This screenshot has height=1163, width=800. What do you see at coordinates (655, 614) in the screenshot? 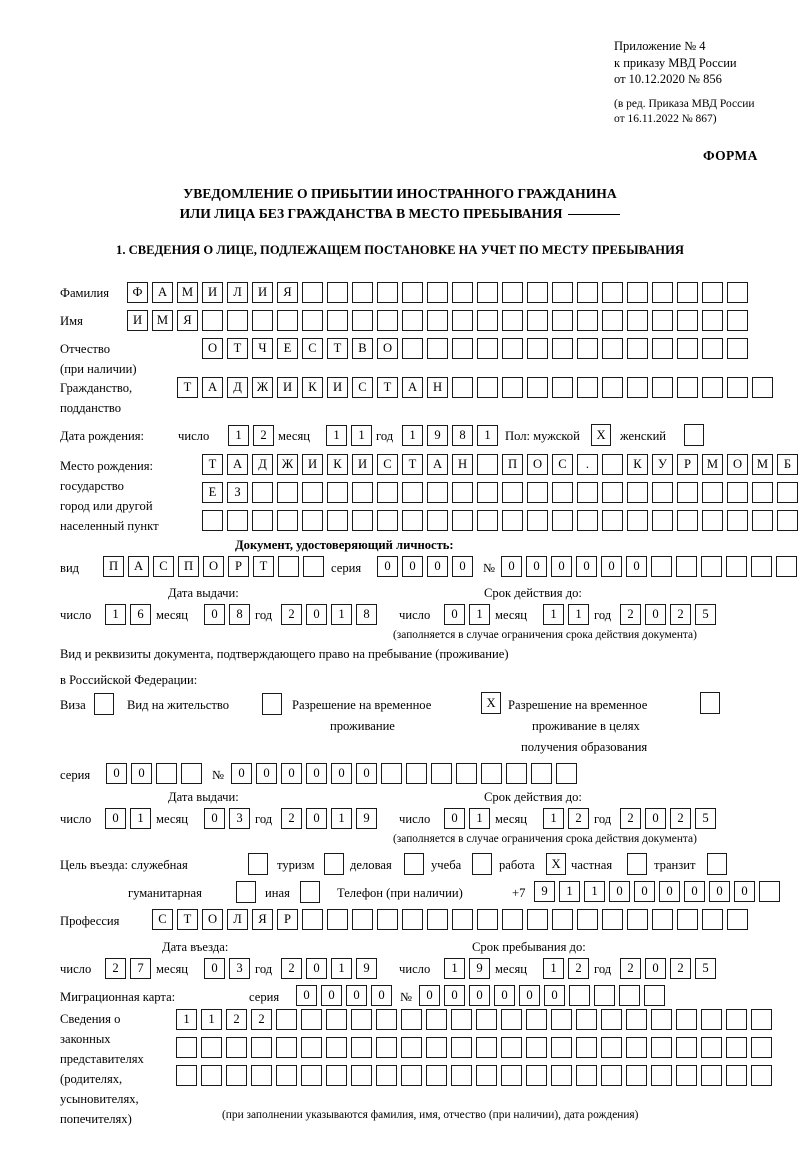
I see `doc-valid-year-cell: 0` at bounding box center [655, 614].